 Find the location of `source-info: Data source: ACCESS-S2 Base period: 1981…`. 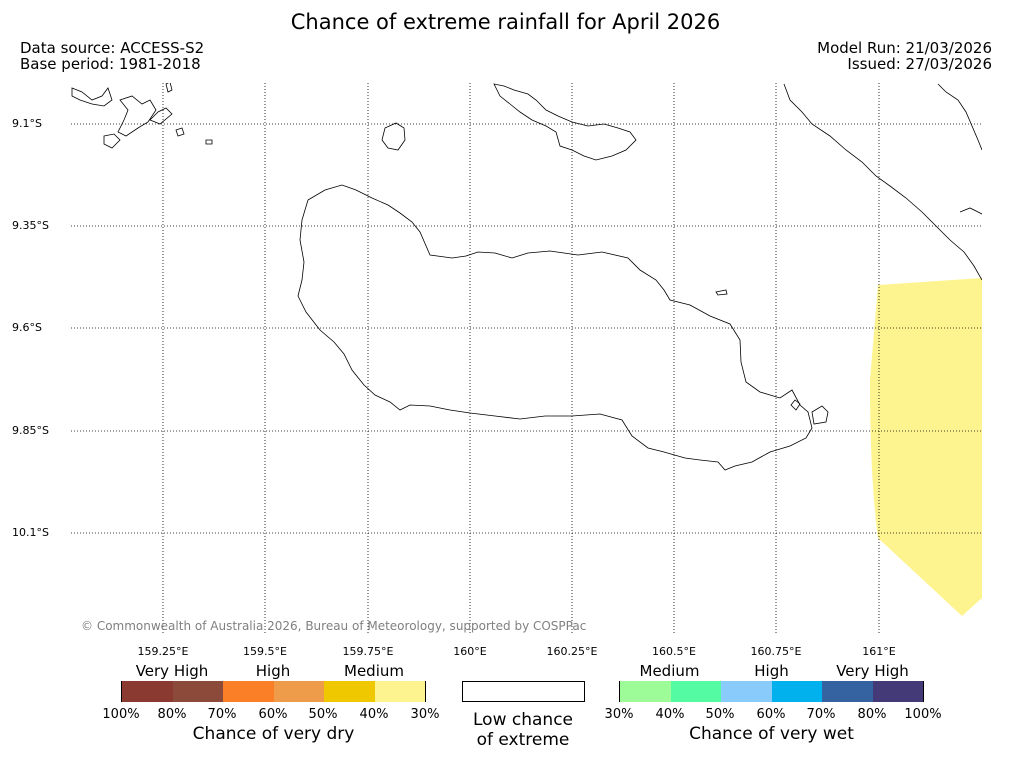

source-info: Data source: ACCESS-S2 Base period: 1981… is located at coordinates (112, 56).